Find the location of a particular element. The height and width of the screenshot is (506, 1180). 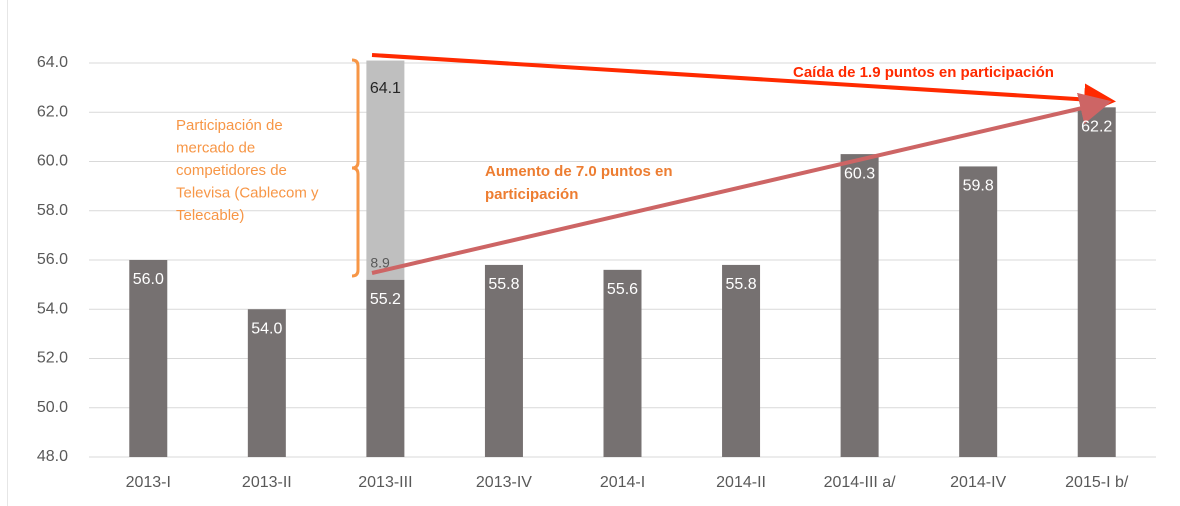

x-tick-label: 2013-II is located at coordinates (267, 482).